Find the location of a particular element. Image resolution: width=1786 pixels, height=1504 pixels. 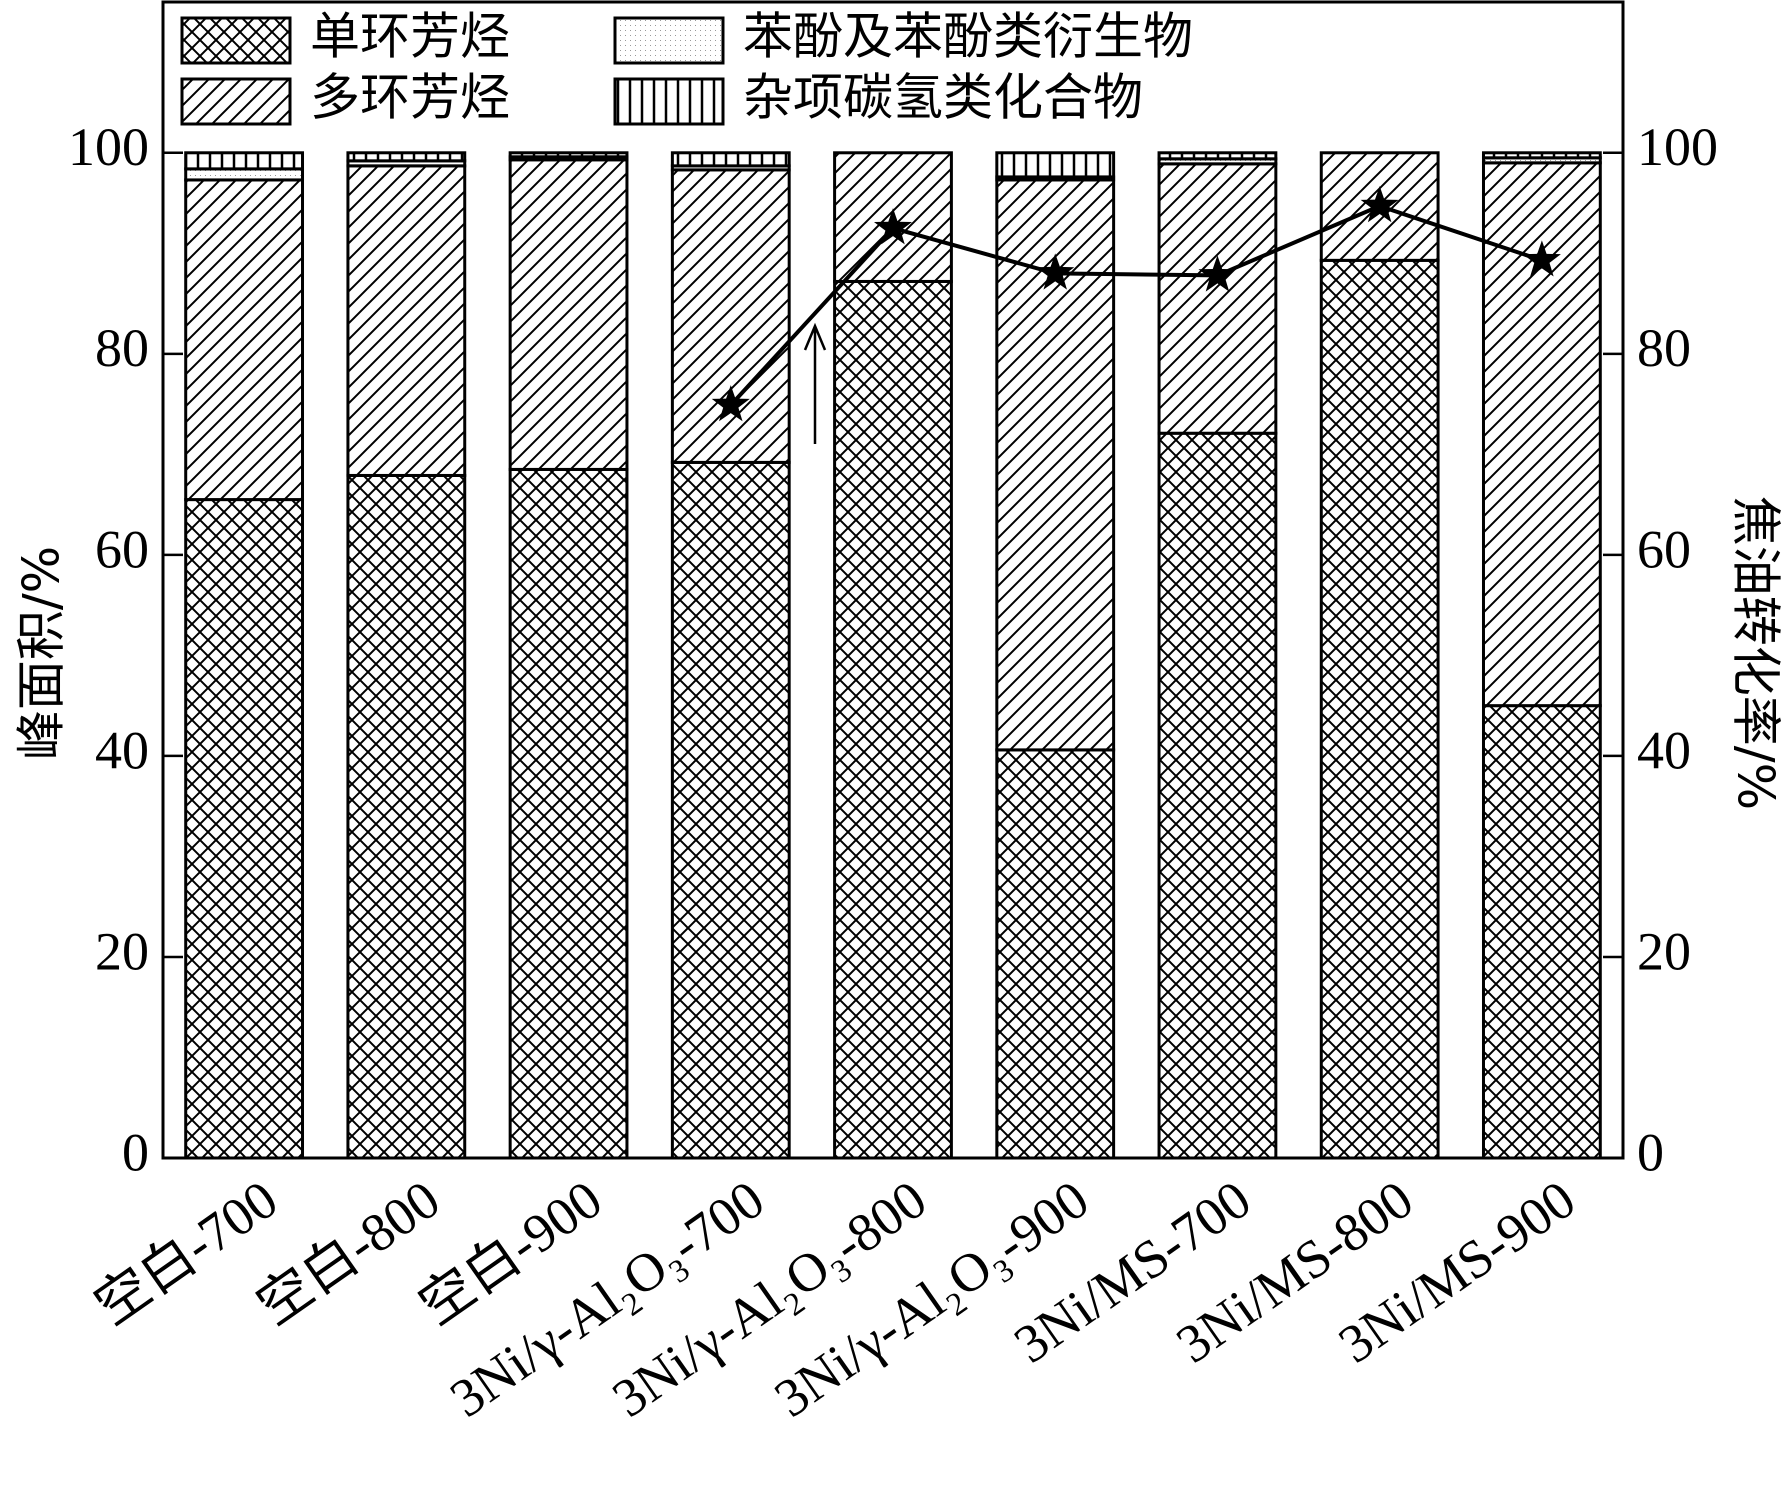

y2-tick-label: 20 is located at coordinates (1664, 951).